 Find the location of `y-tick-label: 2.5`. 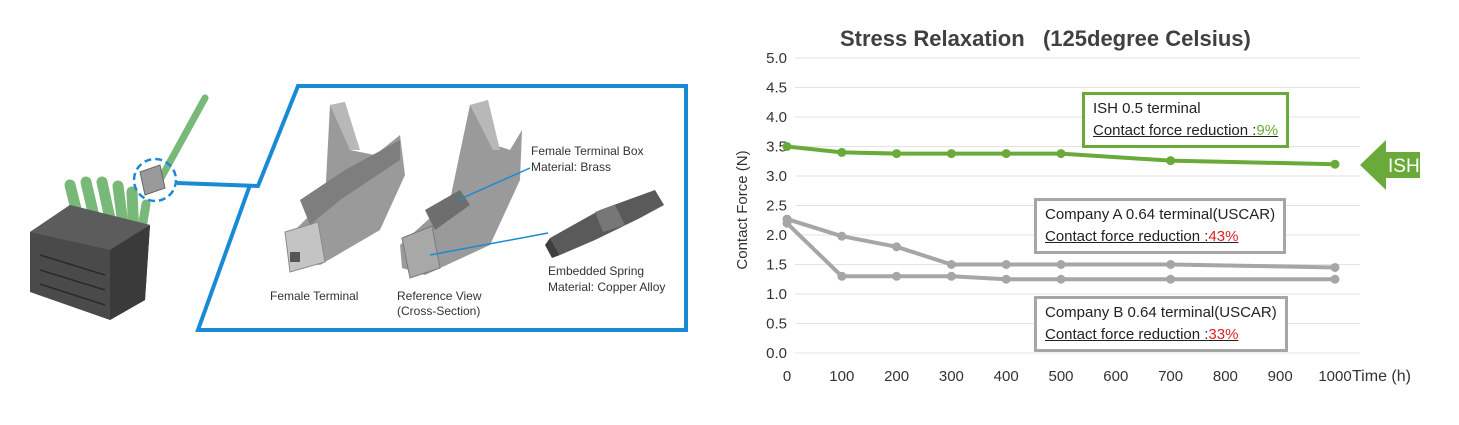

y-tick-label: 2.5 is located at coordinates (776, 206).